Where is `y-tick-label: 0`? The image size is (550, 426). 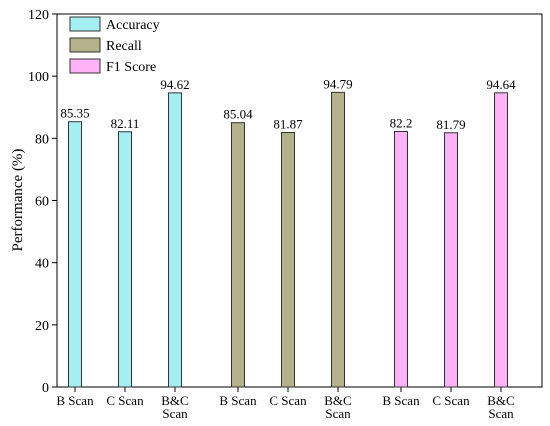 y-tick-label: 0 is located at coordinates (45, 388).